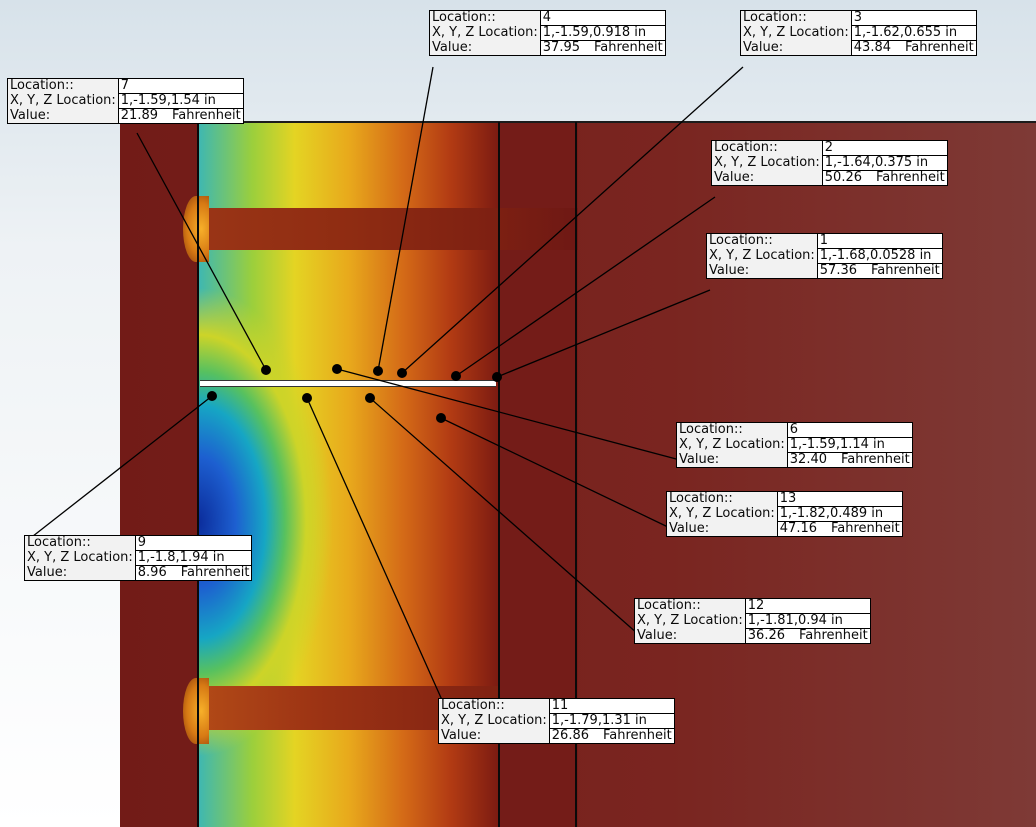  I want to click on xyz-row: X, Y, Z Location: 1,-1.59,0.918 in, so click(547, 33).